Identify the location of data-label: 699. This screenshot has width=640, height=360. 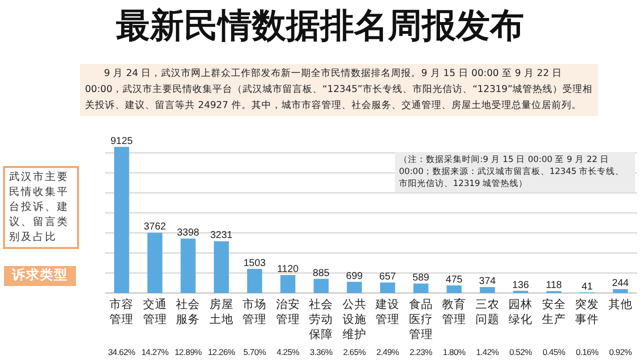
(355, 276).